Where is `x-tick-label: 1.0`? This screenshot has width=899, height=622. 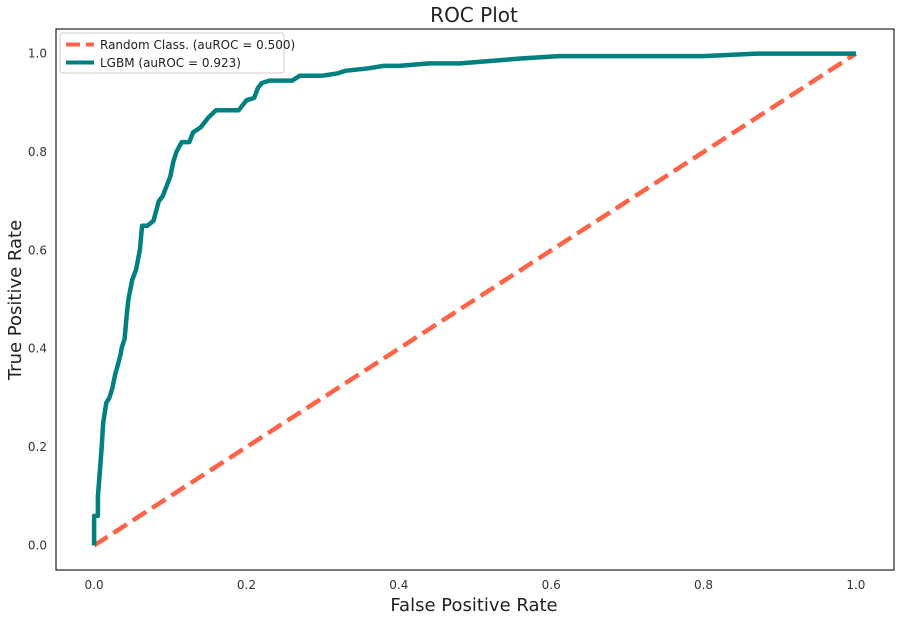
x-tick-label: 1.0 is located at coordinates (855, 585).